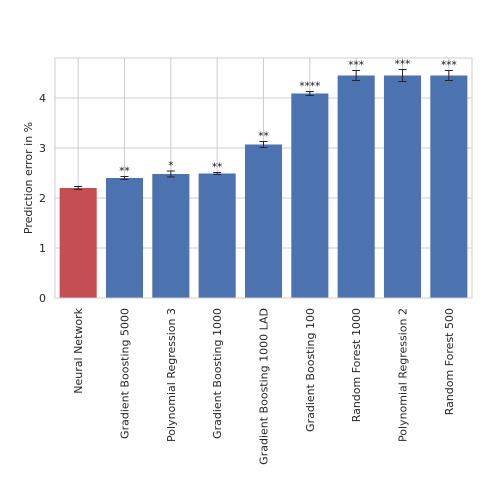 The image size is (498, 498). Describe the element at coordinates (170, 166) in the screenshot. I see `significance-label: *` at that location.